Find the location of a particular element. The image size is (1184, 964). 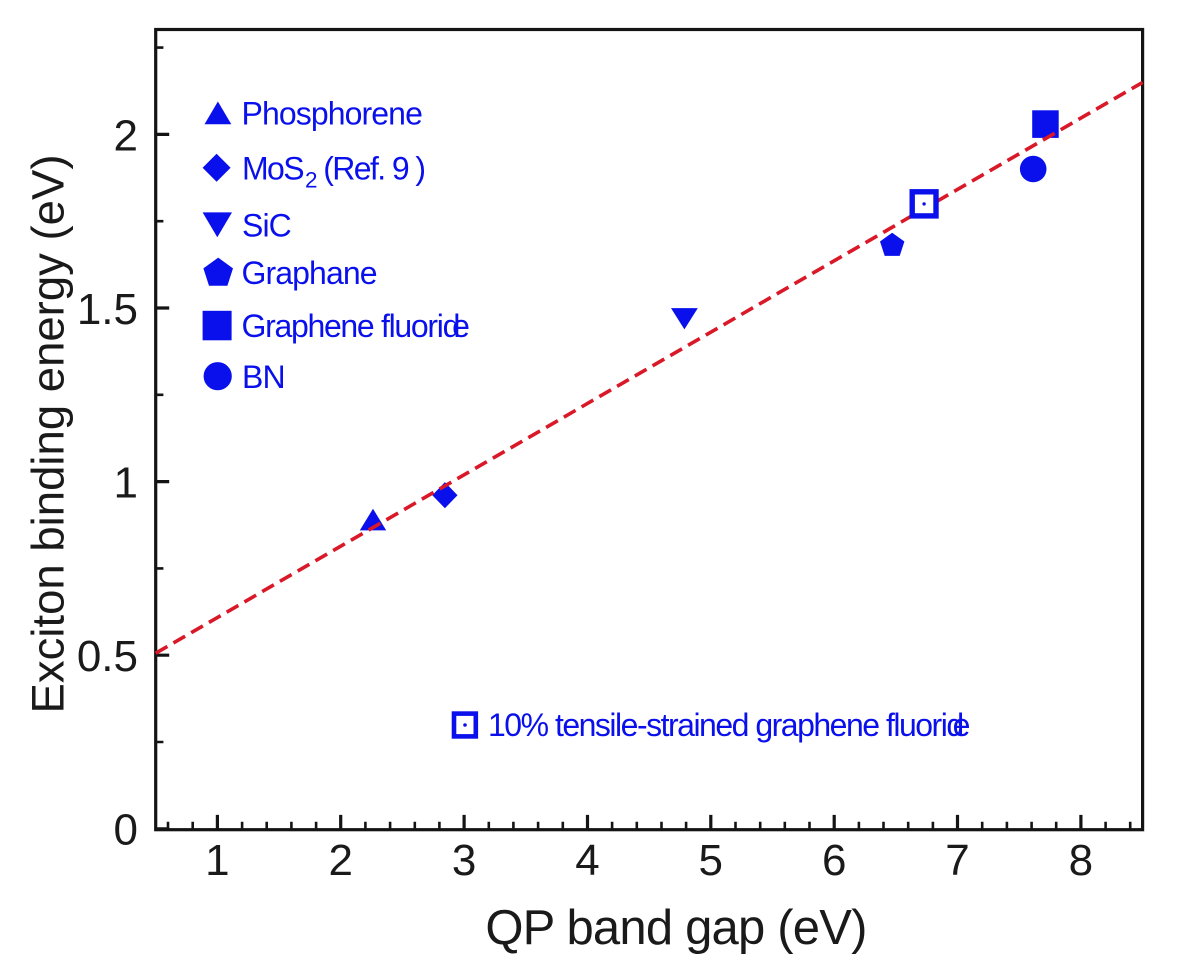

svg-text: Phosphorene is located at coordinates (332, 114).